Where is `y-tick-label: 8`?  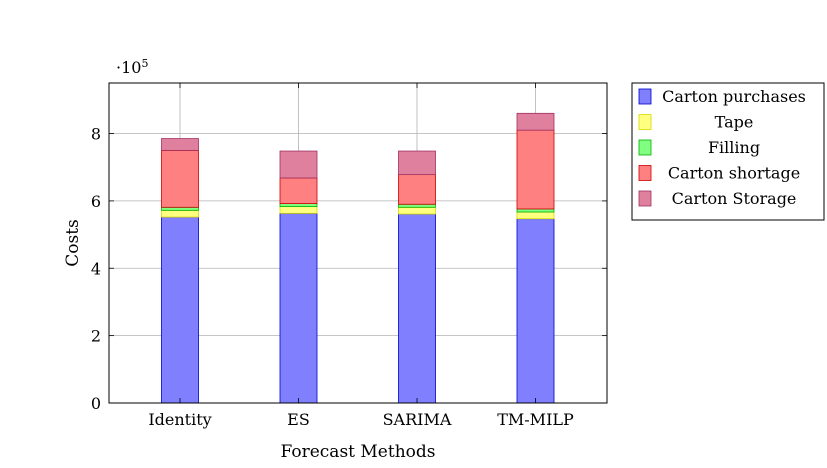
y-tick-label: 8 is located at coordinates (96, 134).